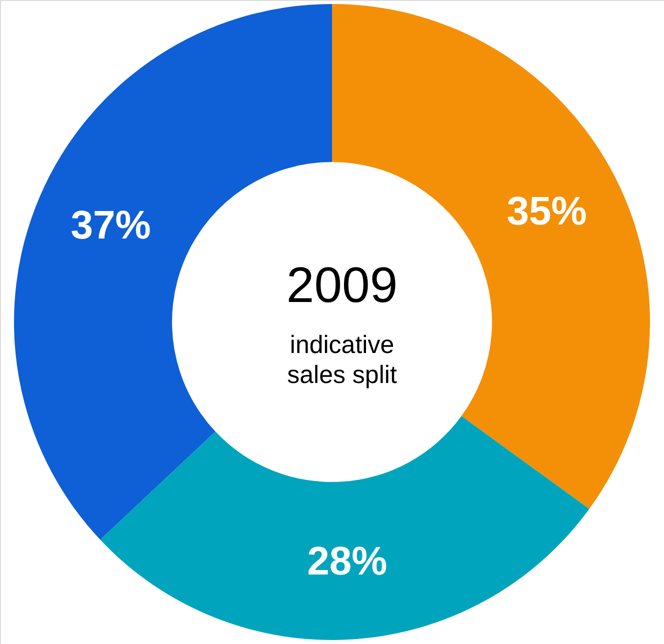 The height and width of the screenshot is (644, 664). I want to click on data-label: 37%, so click(110, 225).